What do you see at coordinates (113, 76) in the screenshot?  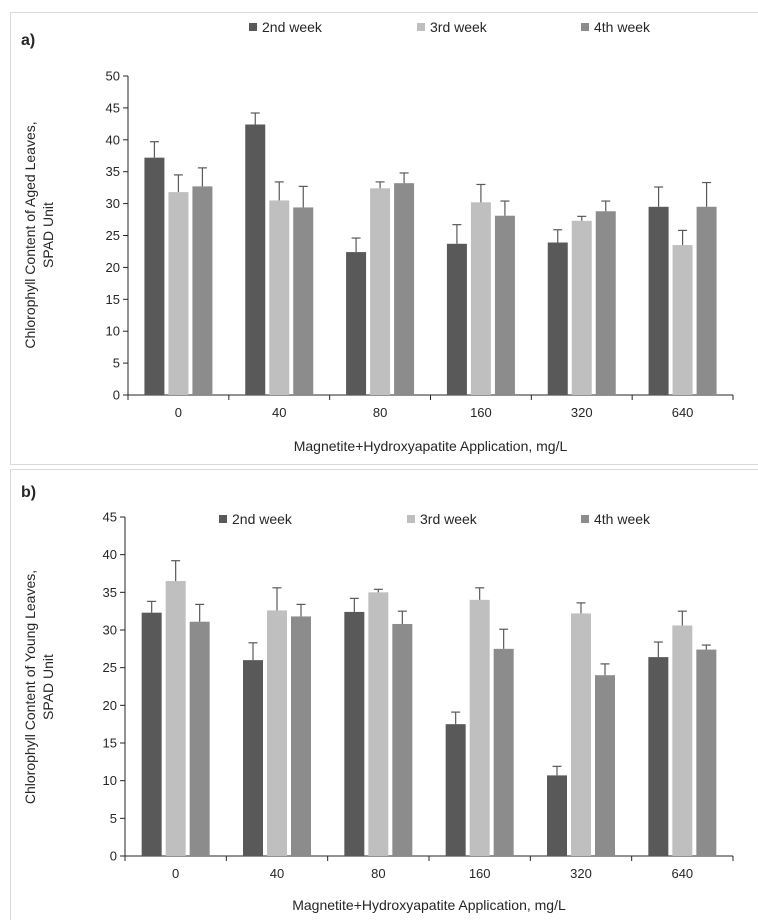 I see `y-tick-label: 50` at bounding box center [113, 76].